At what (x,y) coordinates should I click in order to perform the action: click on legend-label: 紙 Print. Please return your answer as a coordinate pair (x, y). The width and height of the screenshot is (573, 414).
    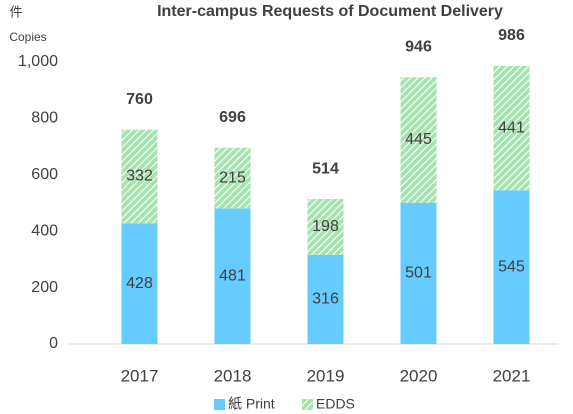
    Looking at the image, I should click on (251, 404).